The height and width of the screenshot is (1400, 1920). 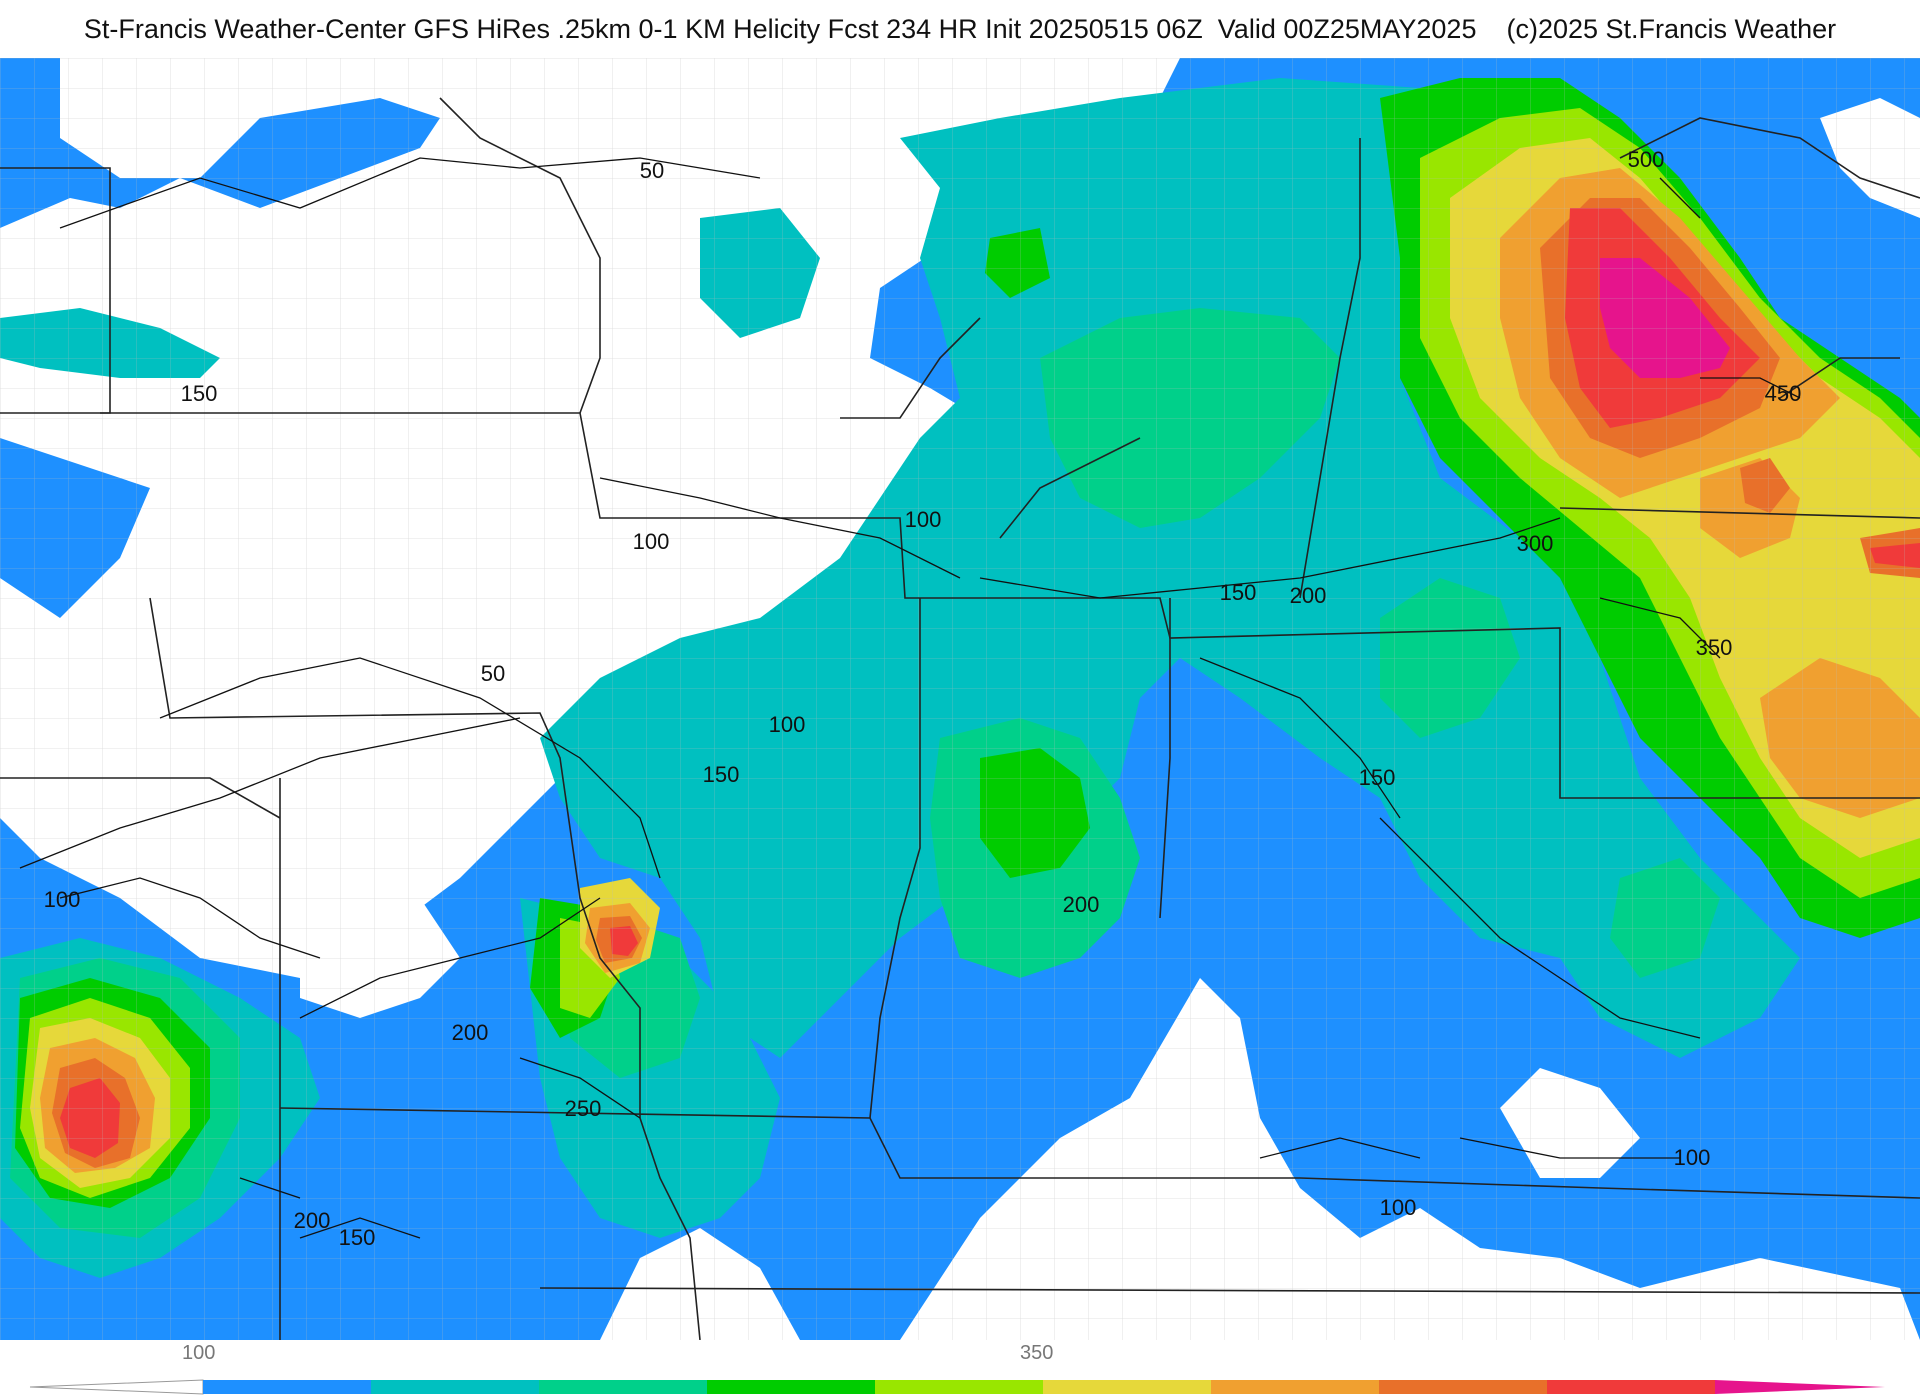 I want to click on contour-label: 500, so click(x=1646, y=159).